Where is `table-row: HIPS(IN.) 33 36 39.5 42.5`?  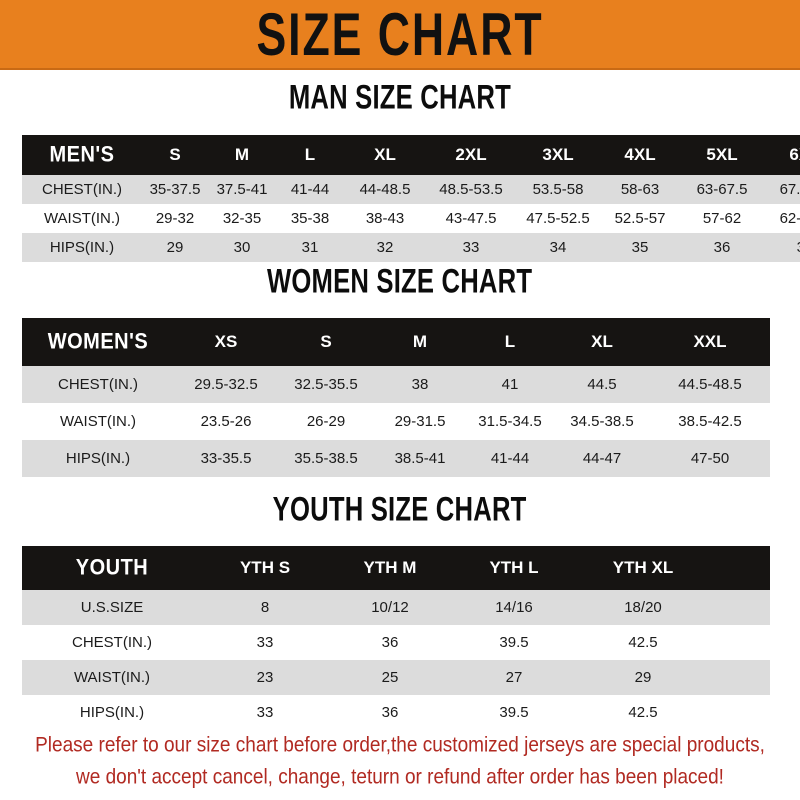 table-row: HIPS(IN.) 33 36 39.5 42.5 is located at coordinates (396, 712).